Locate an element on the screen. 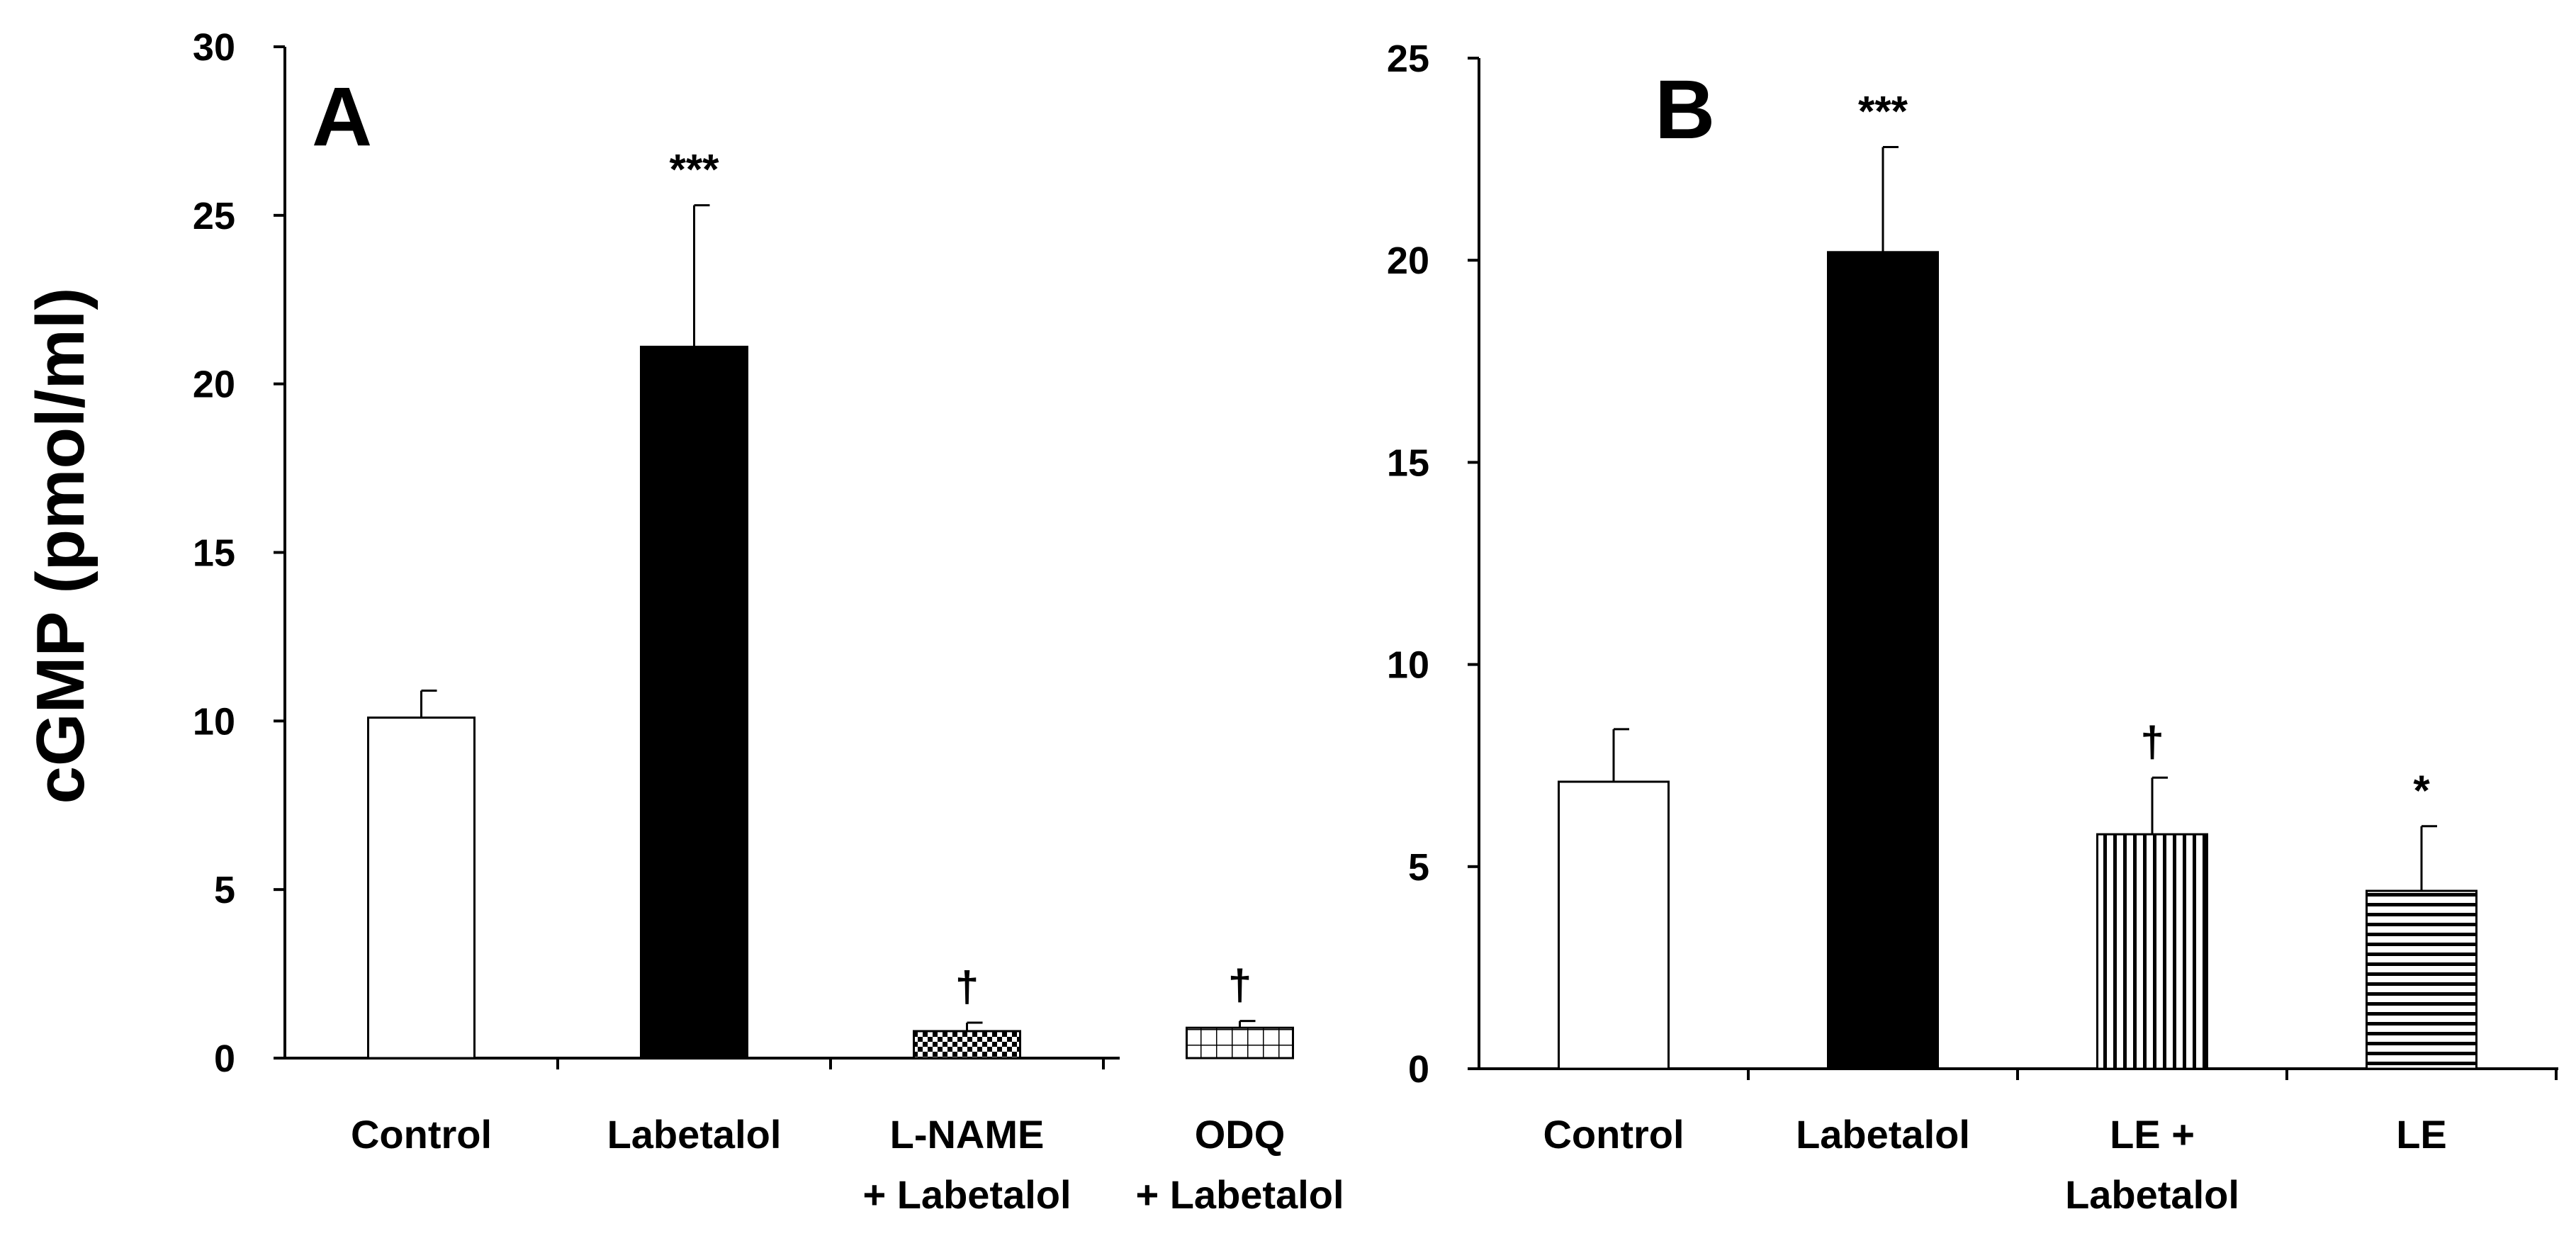 The image size is (2576, 1253). y-axis-title: cGMP (pmol/ml) is located at coordinates (61, 546).